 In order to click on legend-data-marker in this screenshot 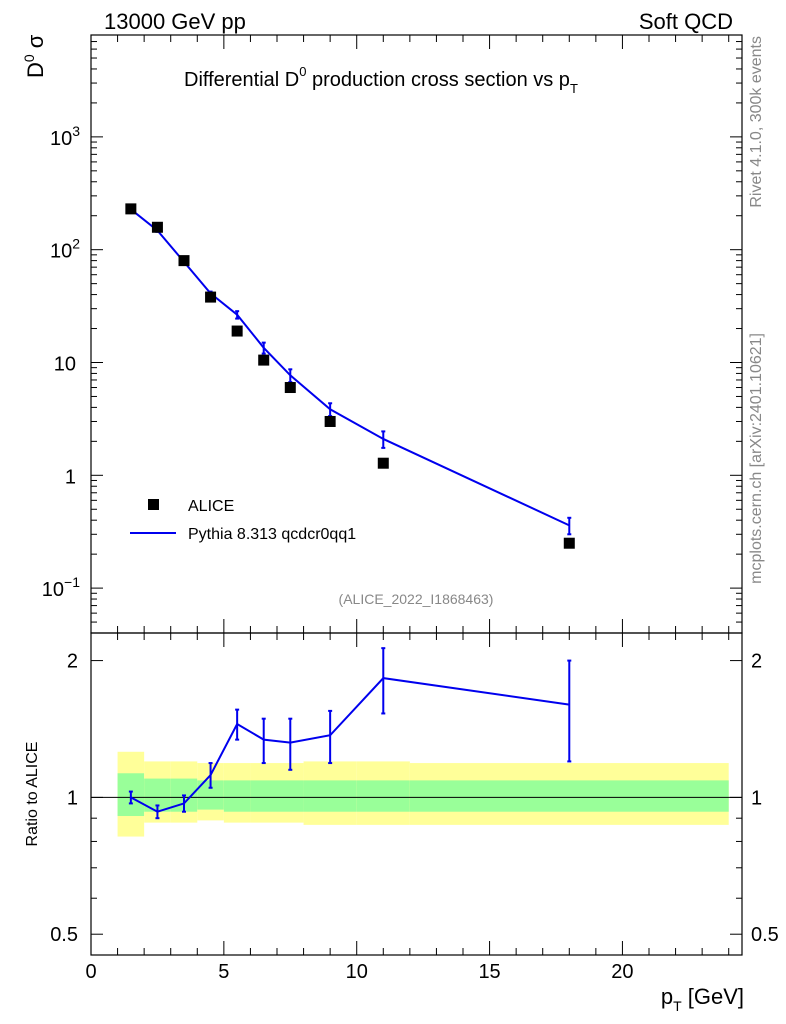, I will do `click(153, 504)`.